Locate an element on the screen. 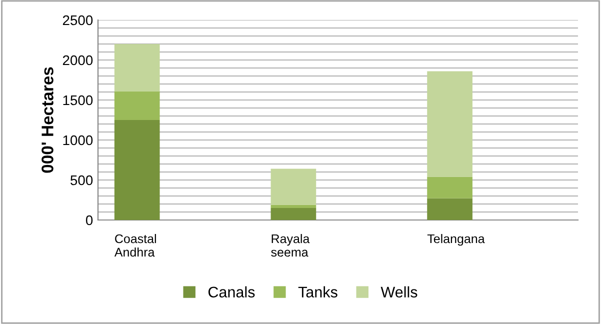  y-axis-title: 000' Hectares is located at coordinates (48, 120).